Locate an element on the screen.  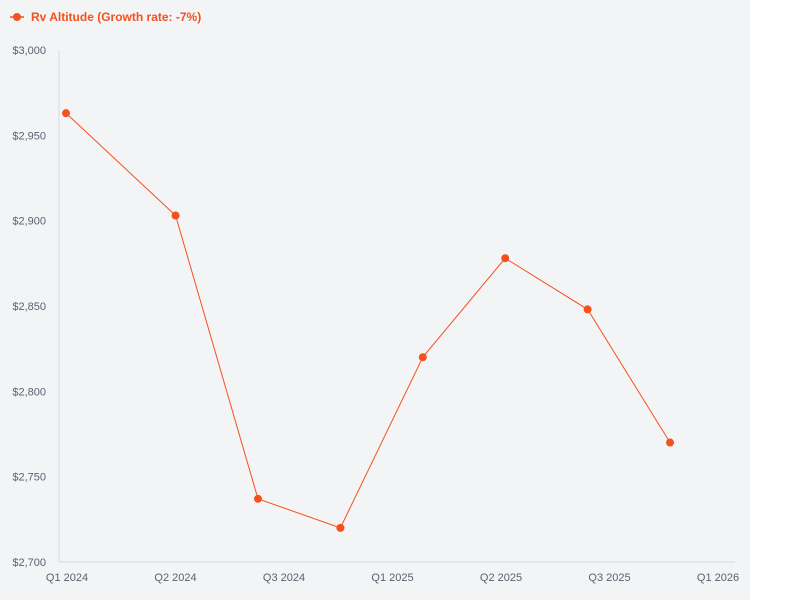
x-tick-label: Q1 2025 is located at coordinates (392, 578).